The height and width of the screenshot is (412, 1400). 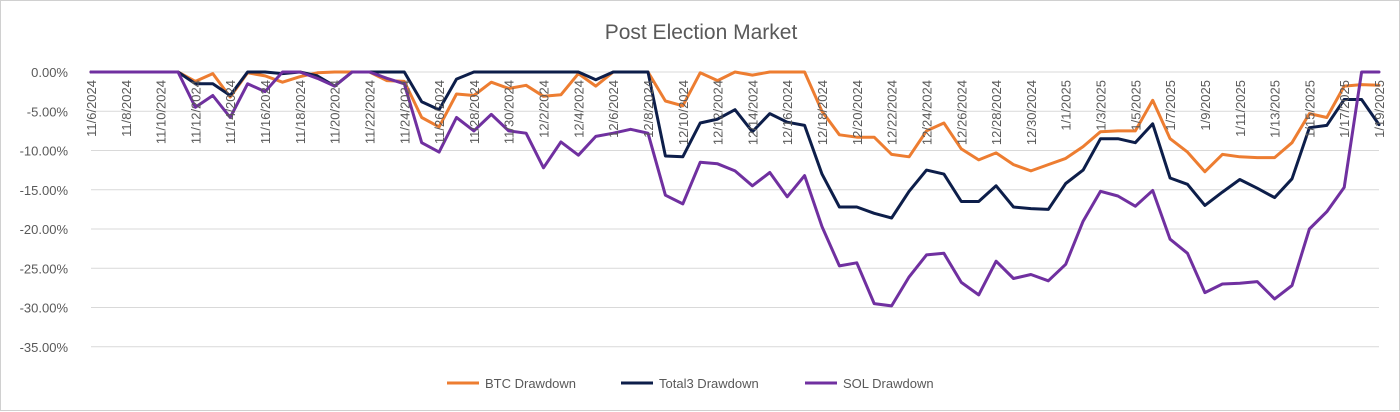 I want to click on x-tick-label: 12/24/2024, so click(x=926, y=112).